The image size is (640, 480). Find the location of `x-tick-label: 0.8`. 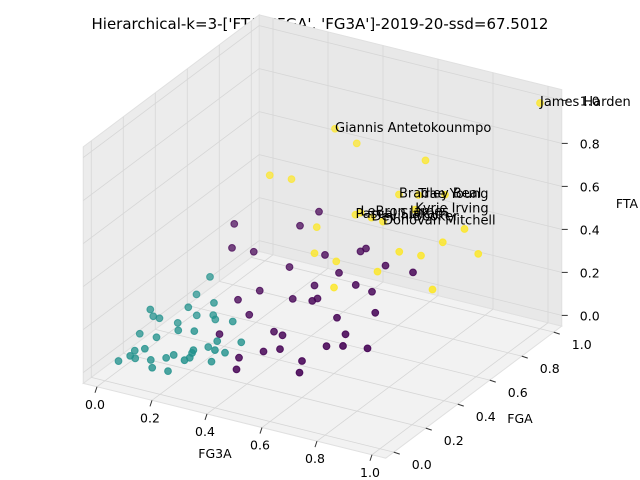

x-tick-label: 0.8 is located at coordinates (315, 458).